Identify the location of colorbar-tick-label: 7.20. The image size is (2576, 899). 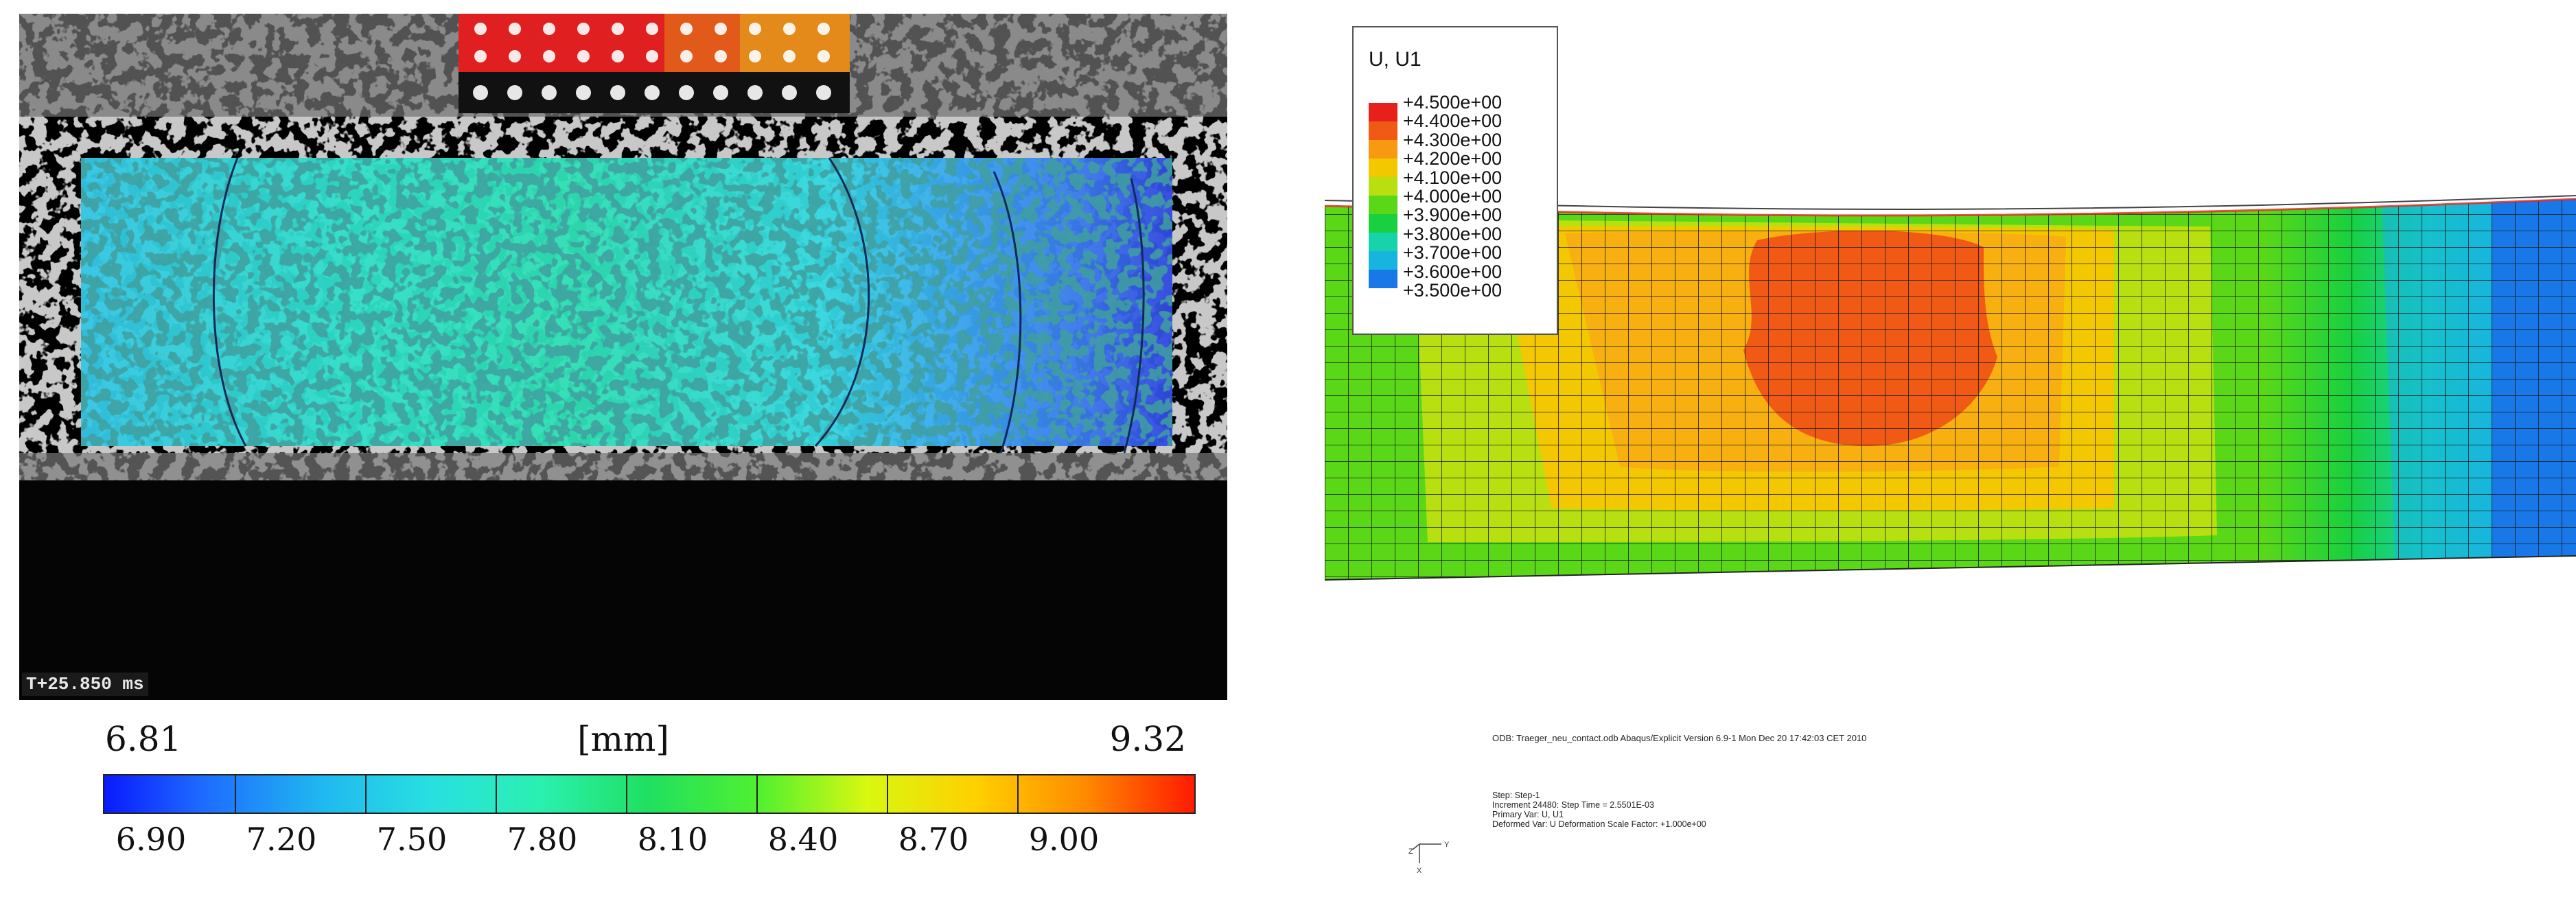
(281, 839).